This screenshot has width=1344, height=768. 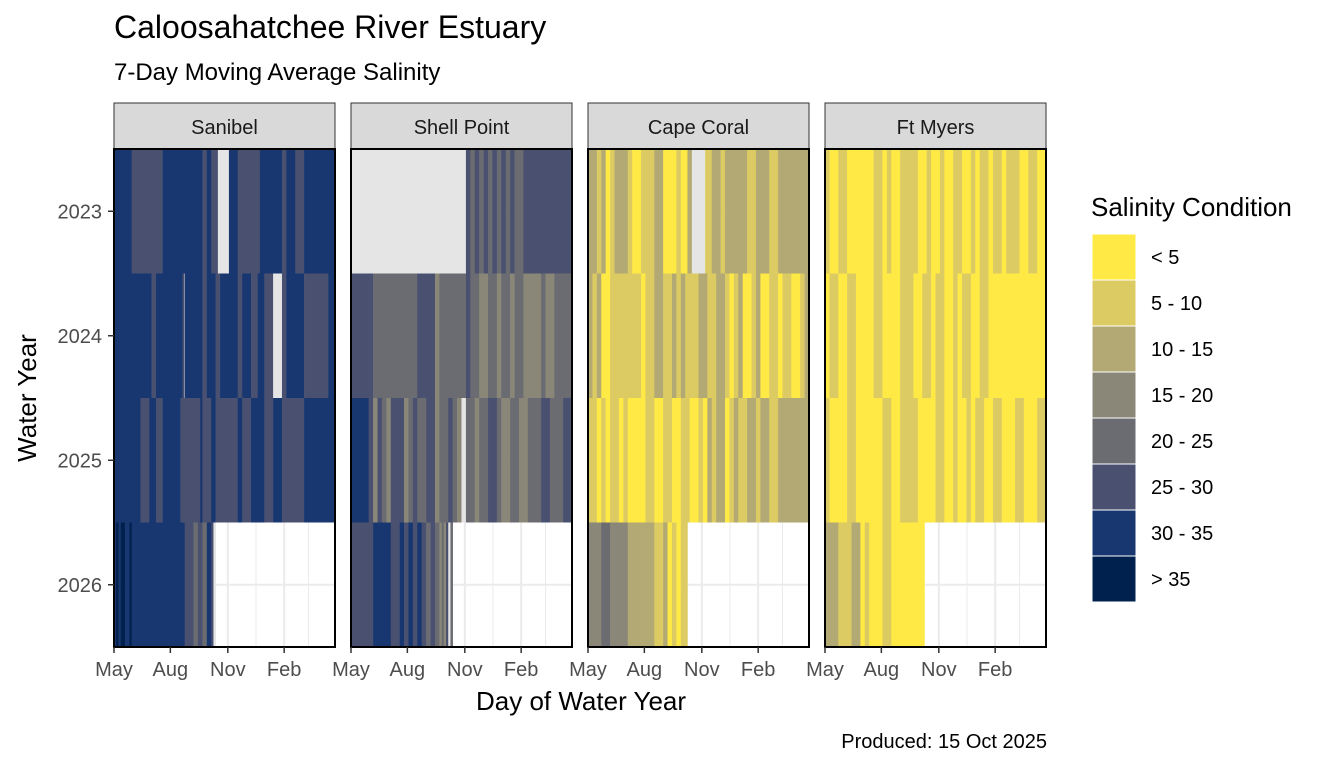 What do you see at coordinates (698, 128) in the screenshot?
I see `facet-strip-label: Cape Coral` at bounding box center [698, 128].